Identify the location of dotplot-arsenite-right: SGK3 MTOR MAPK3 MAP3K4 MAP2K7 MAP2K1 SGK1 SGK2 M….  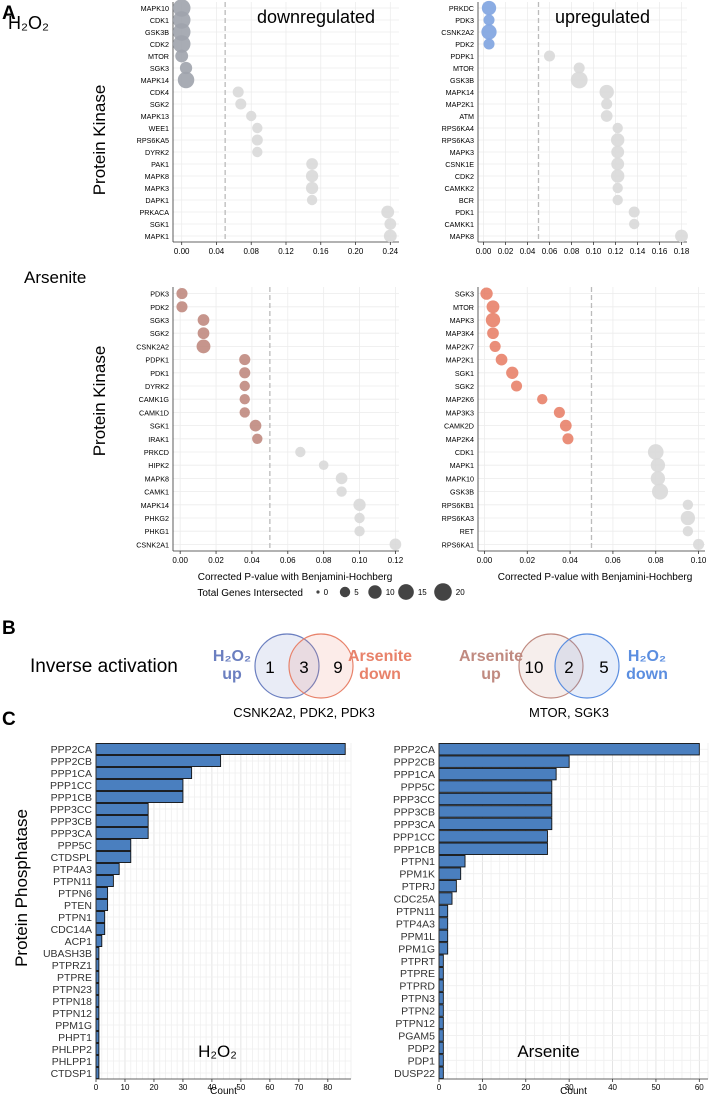
(574, 426).